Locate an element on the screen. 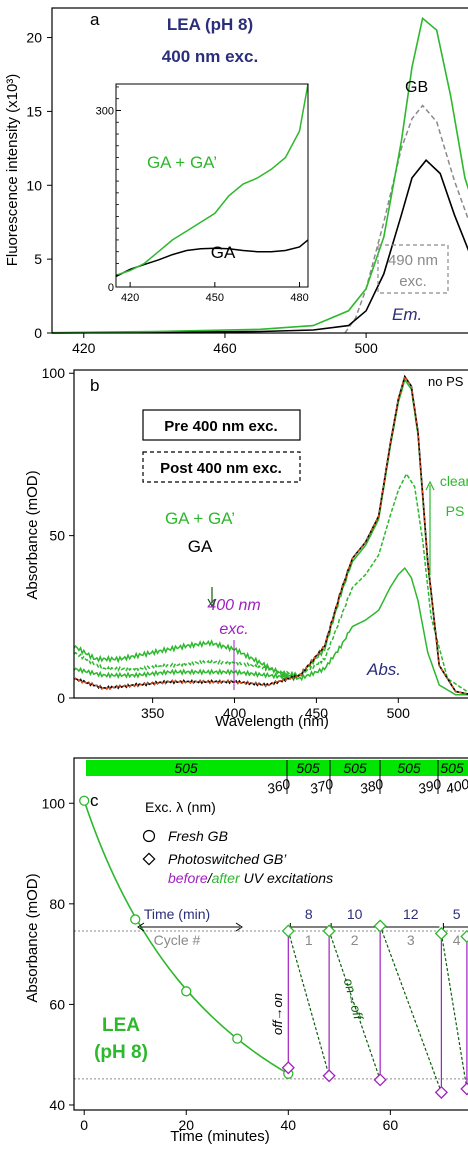  panel-b-xlabel: Wavelength (nm) is located at coordinates (272, 721).